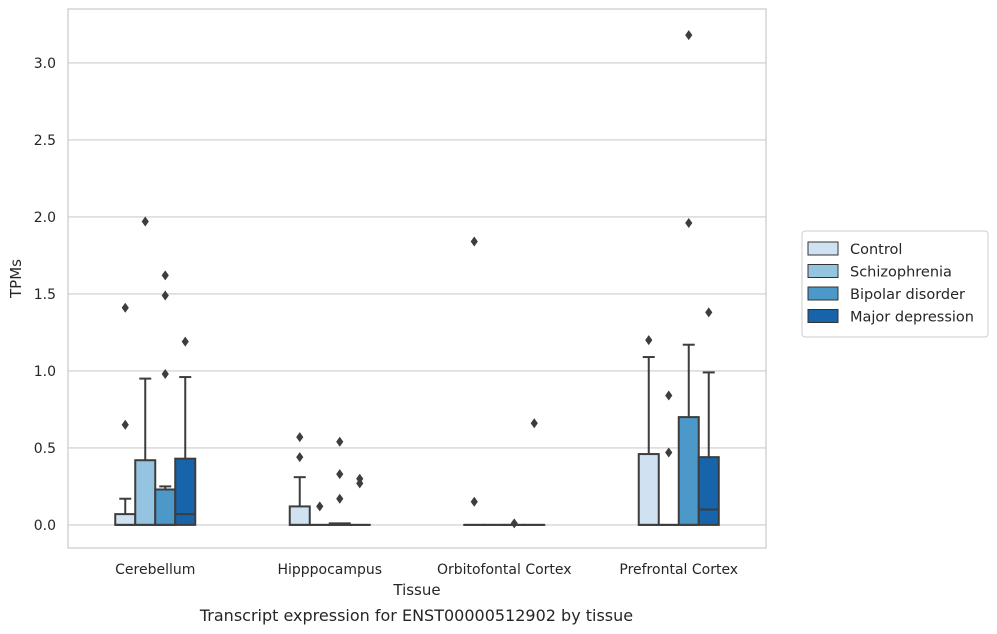 This screenshot has height=634, width=997. I want to click on legend-frame, so click(895, 284).